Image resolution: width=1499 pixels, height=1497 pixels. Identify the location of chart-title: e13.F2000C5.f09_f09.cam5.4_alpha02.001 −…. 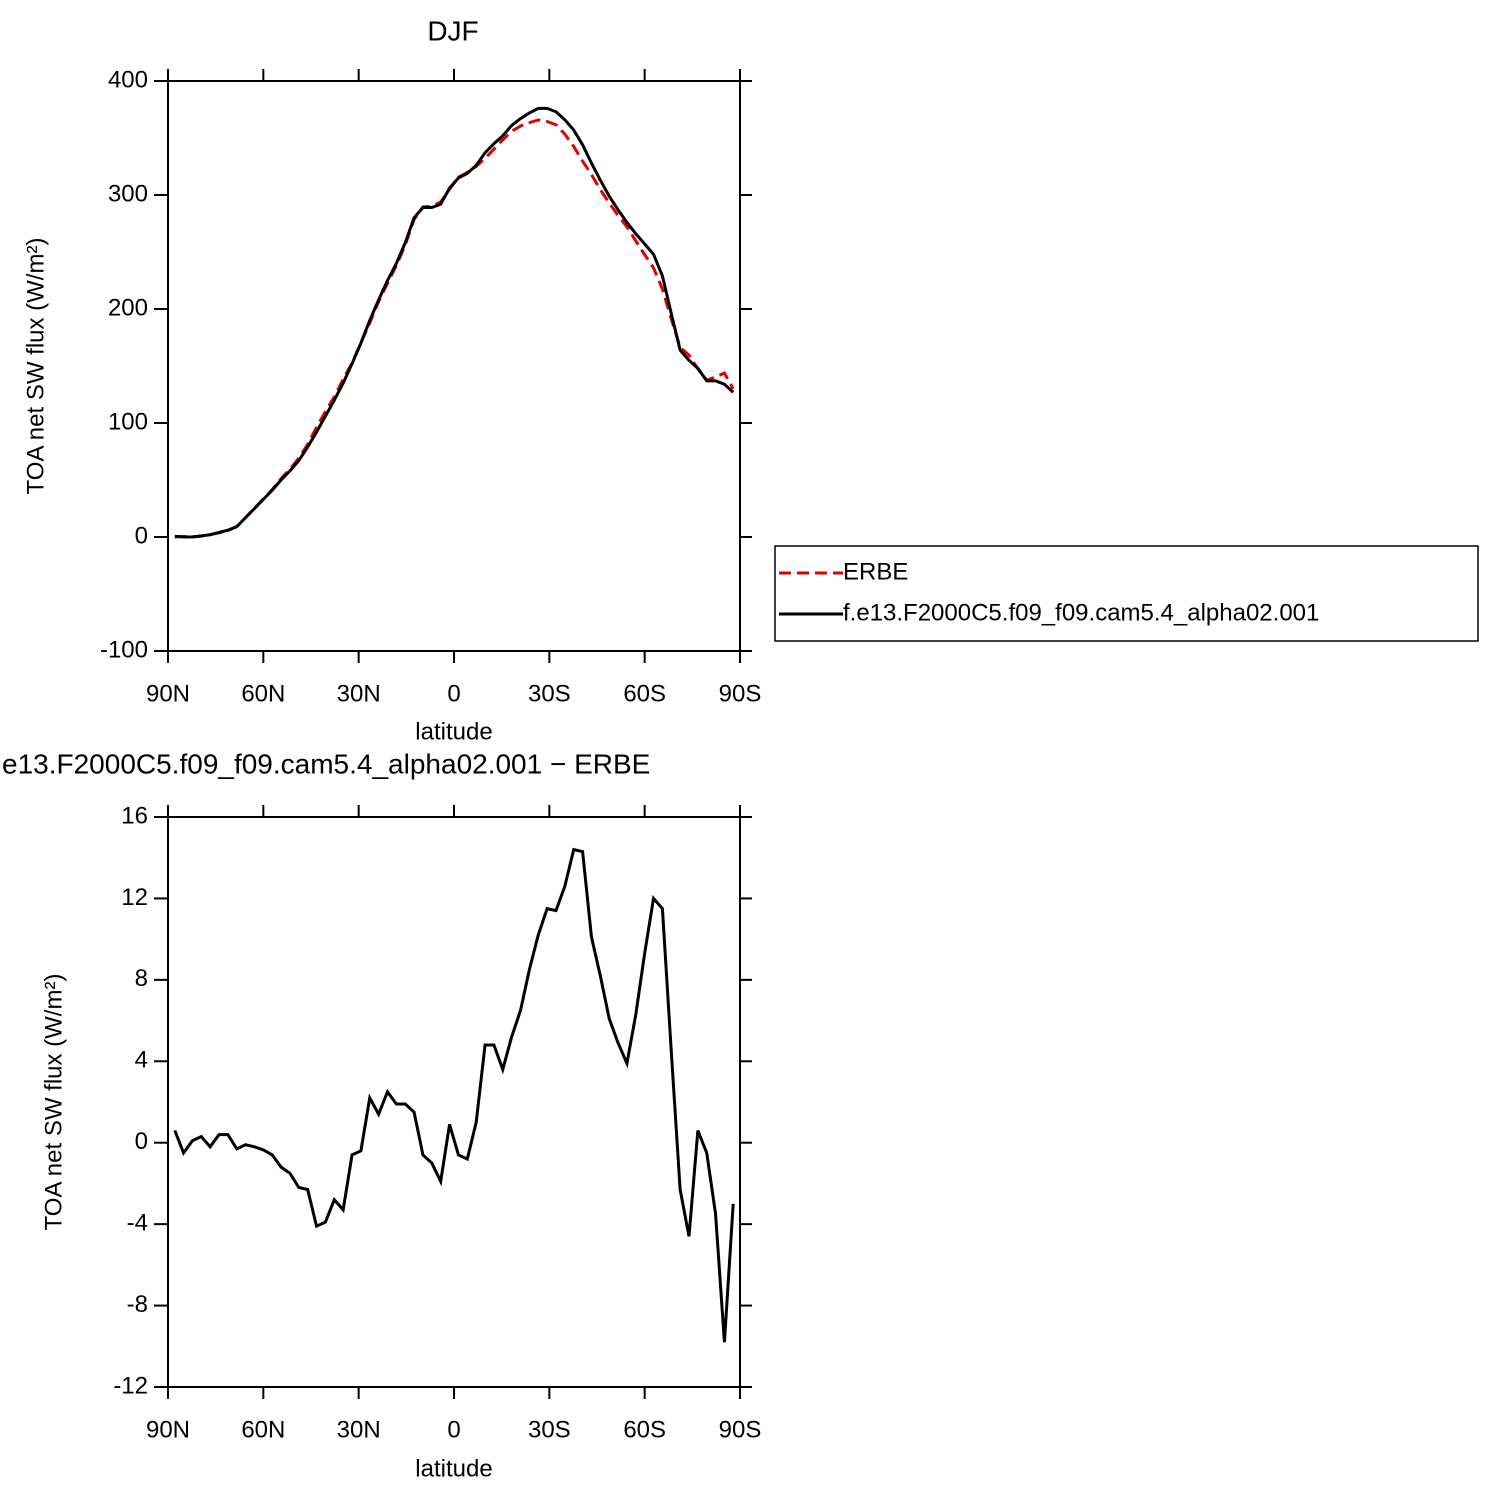
(326, 763).